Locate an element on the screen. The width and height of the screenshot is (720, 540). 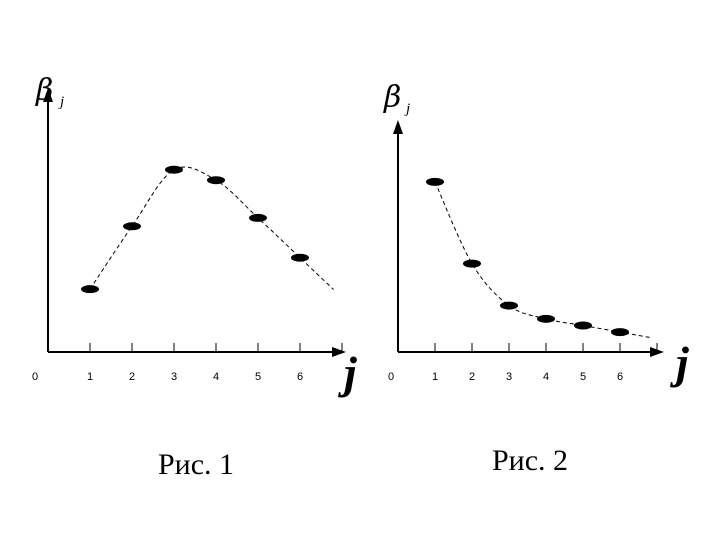
chart-2-trend-line is located at coordinates (542, 259).